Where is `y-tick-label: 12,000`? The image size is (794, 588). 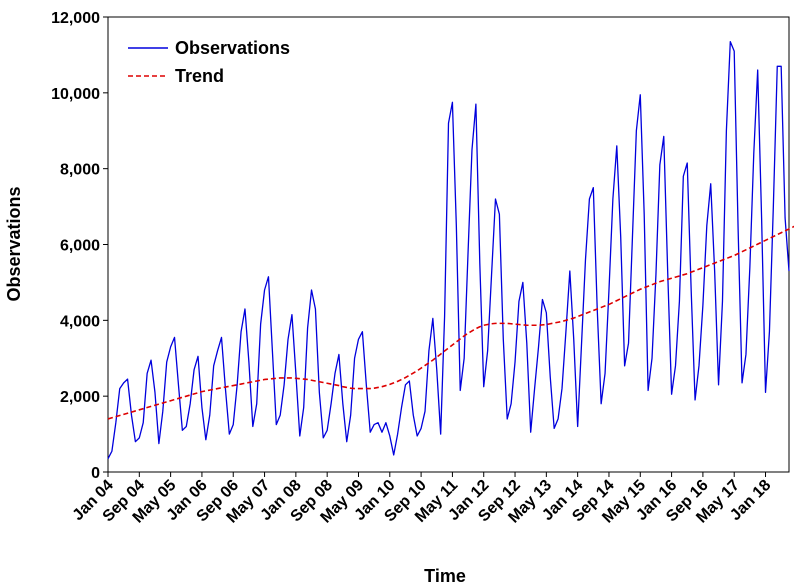 y-tick-label: 12,000 is located at coordinates (75, 18).